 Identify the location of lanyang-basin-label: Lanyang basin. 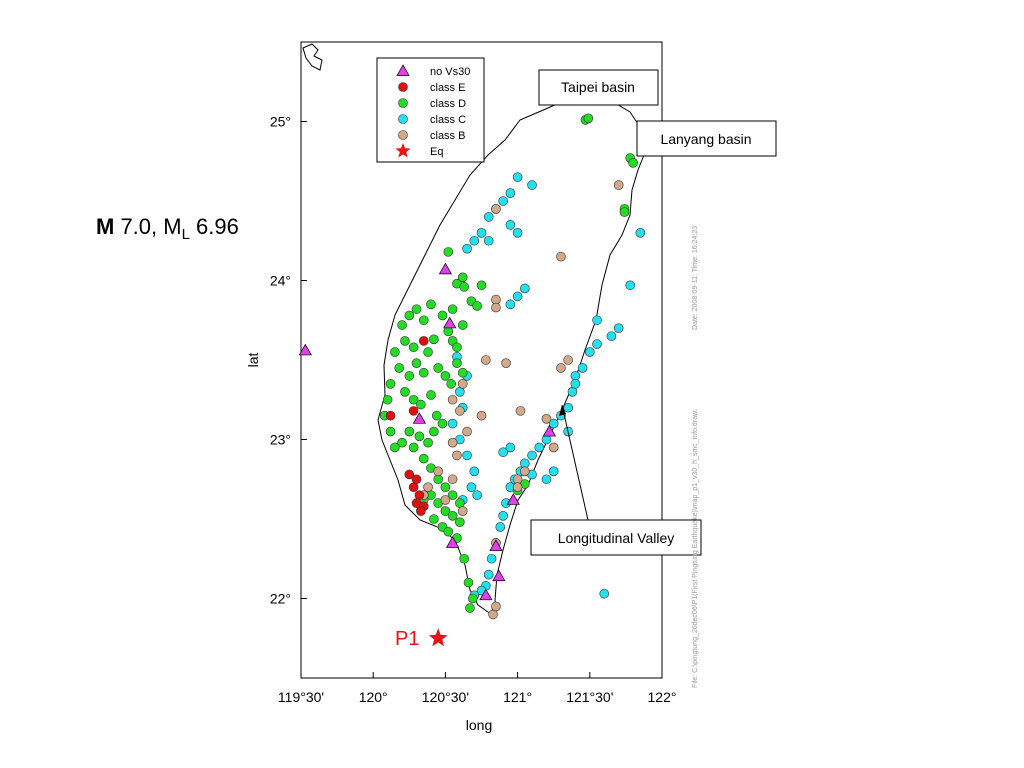
(705, 139).